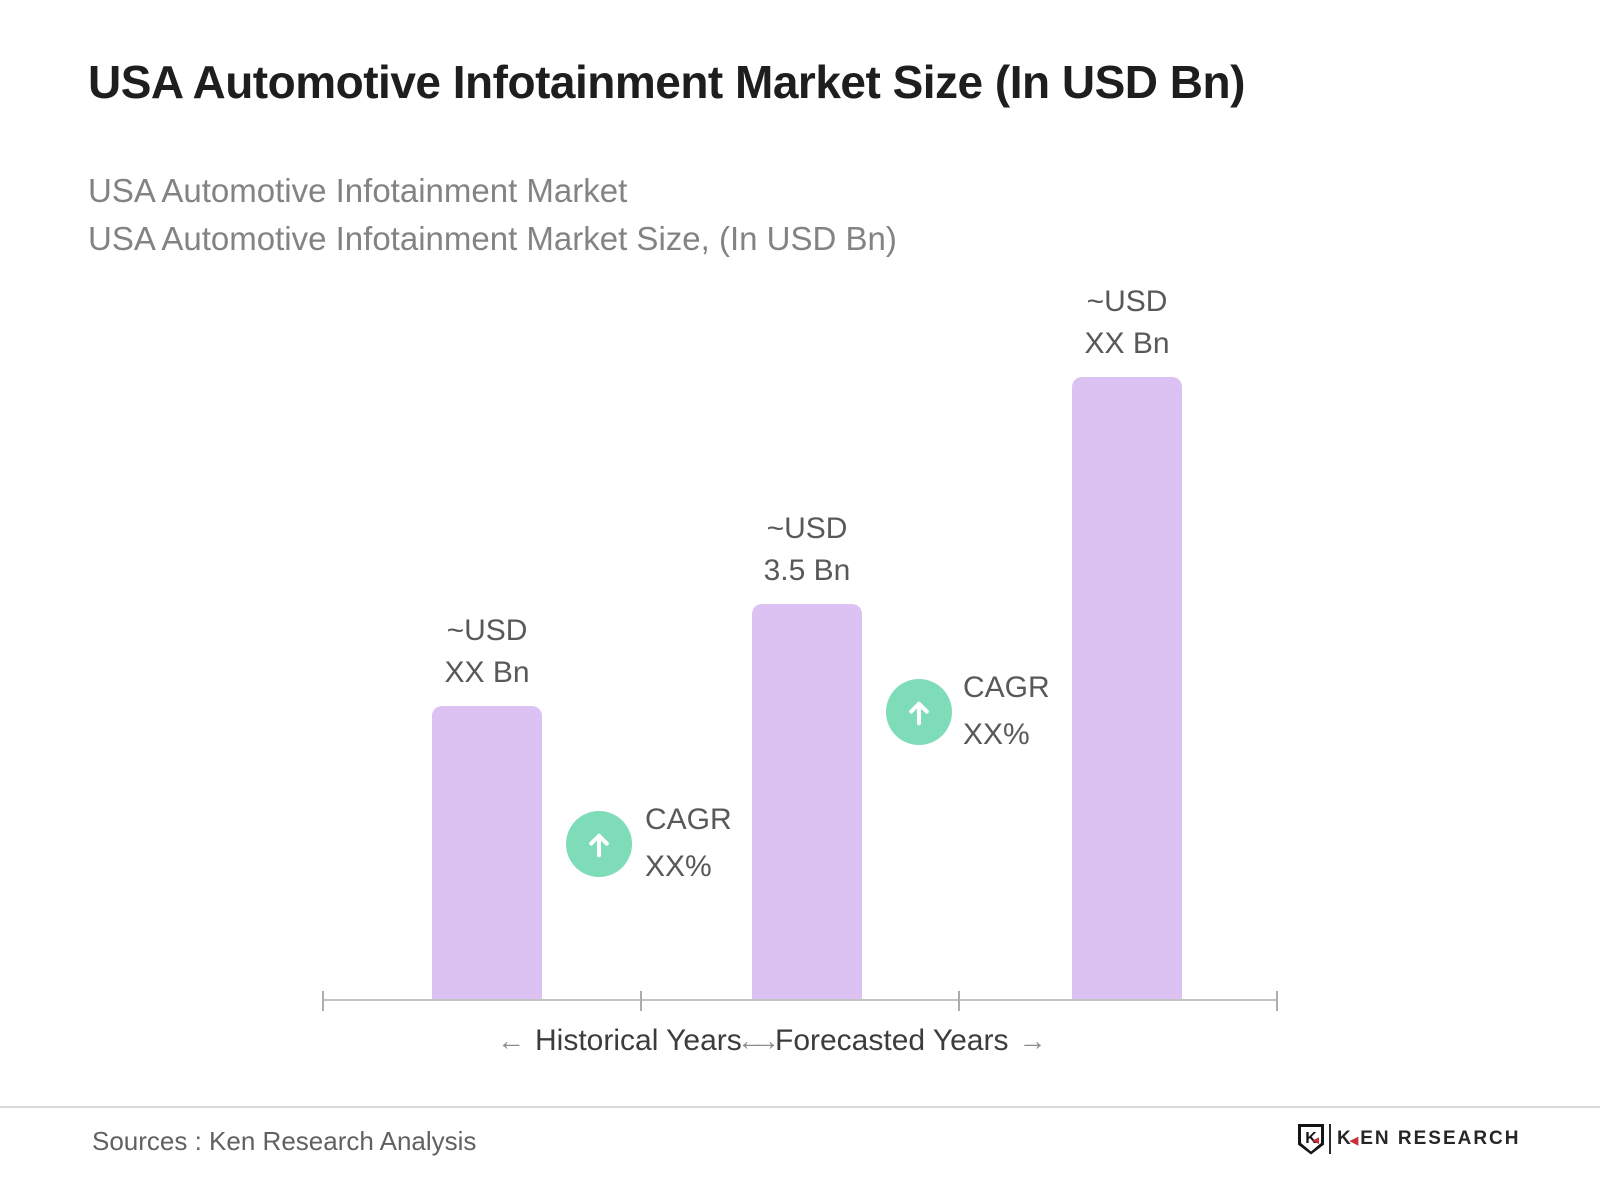 The image size is (1600, 1200). Describe the element at coordinates (1440, 1138) in the screenshot. I see `logo-brand-rest: EN RESEARCH` at that location.